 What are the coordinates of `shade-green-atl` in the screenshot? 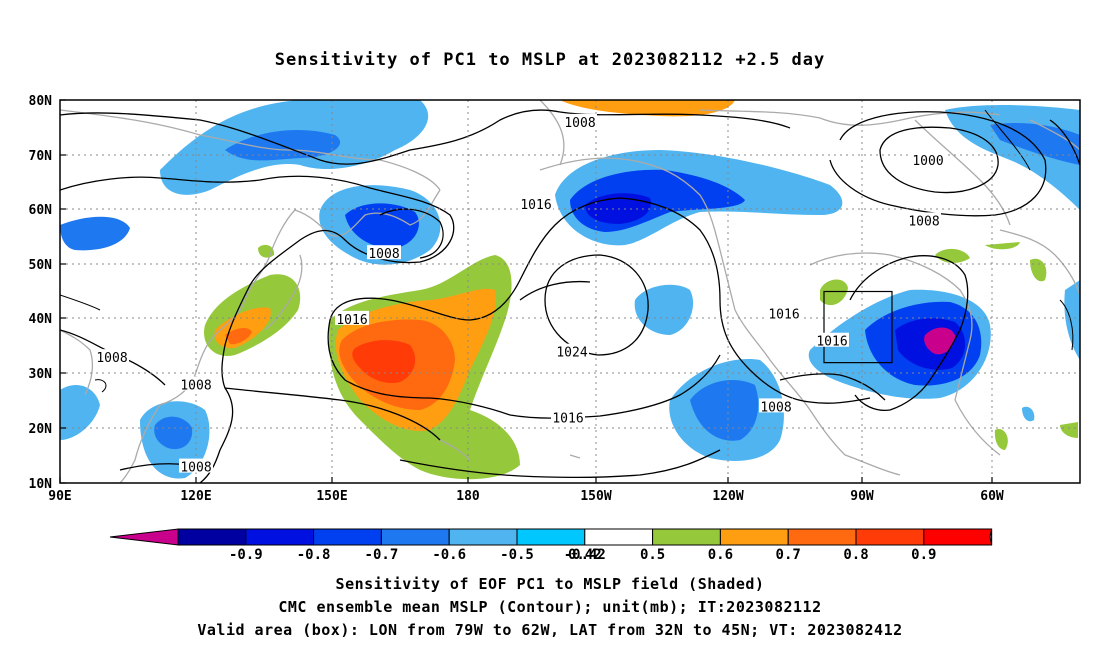 It's located at (1038, 270).